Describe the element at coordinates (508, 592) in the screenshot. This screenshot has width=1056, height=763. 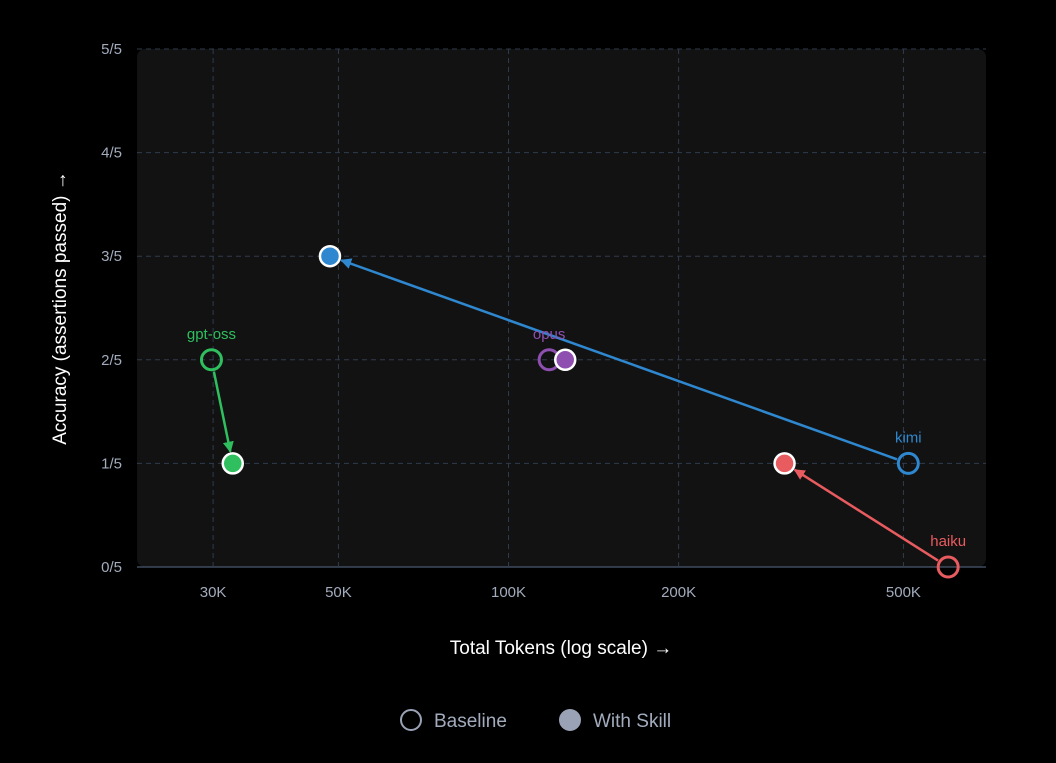
I see `x-tick-label: 100K` at that location.